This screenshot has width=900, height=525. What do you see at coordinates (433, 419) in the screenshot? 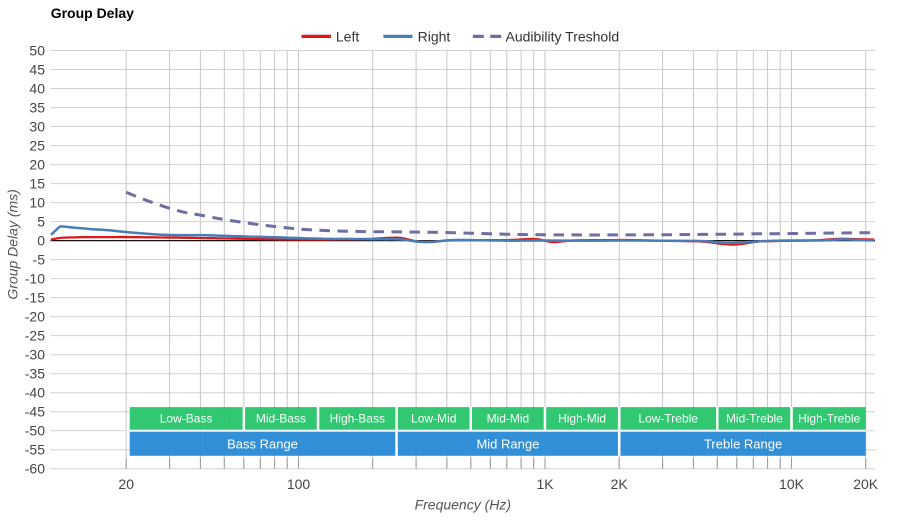
I see `svg-text: Low-Mid` at bounding box center [433, 419].